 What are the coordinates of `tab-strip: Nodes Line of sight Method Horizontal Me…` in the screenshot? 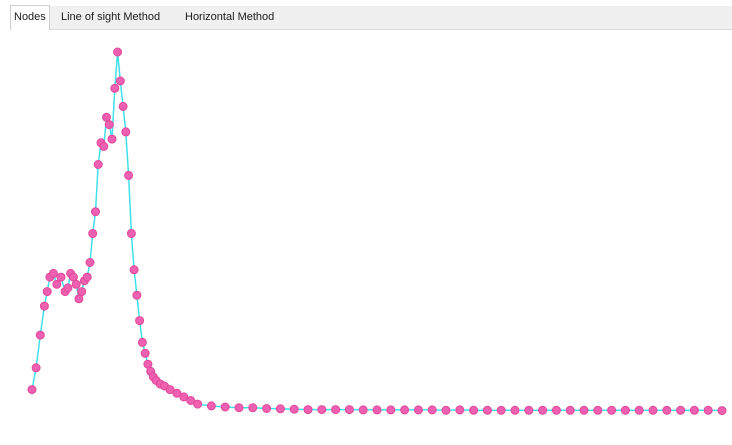 It's located at (371, 17).